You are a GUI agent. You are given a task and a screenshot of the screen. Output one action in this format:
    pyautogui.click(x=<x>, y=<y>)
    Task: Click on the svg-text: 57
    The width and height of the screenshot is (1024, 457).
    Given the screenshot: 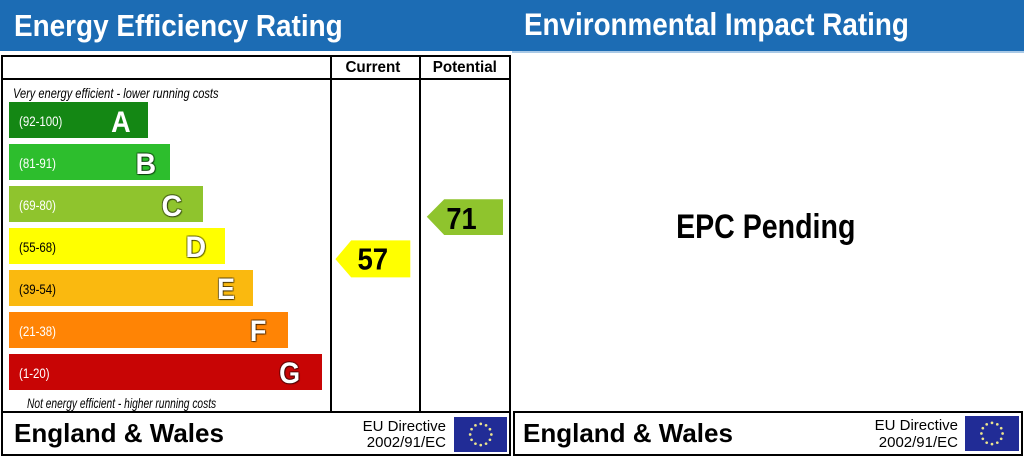 What is the action you would take?
    pyautogui.click(x=372, y=259)
    